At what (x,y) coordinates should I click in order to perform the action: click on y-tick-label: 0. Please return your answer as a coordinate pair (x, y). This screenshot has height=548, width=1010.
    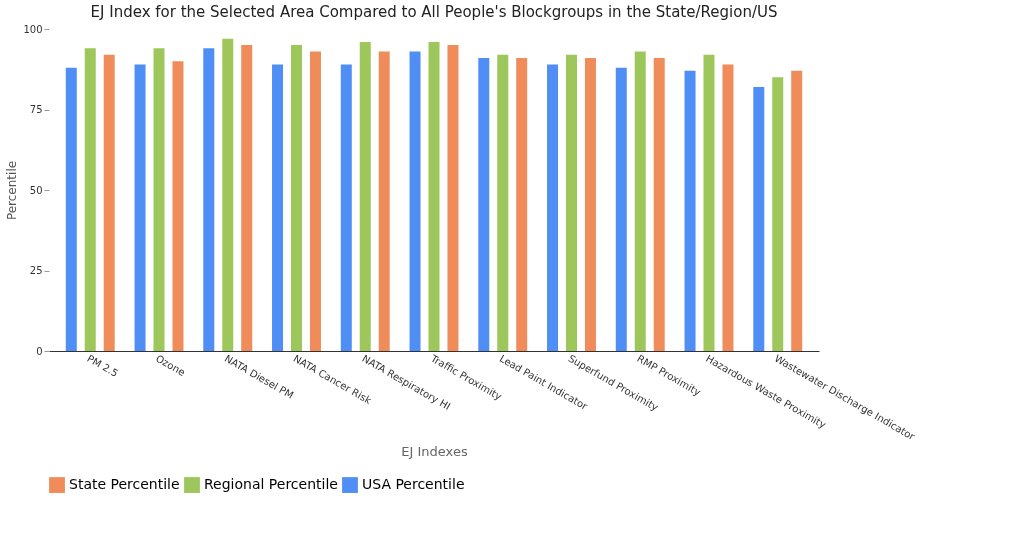
    Looking at the image, I should click on (39, 351).